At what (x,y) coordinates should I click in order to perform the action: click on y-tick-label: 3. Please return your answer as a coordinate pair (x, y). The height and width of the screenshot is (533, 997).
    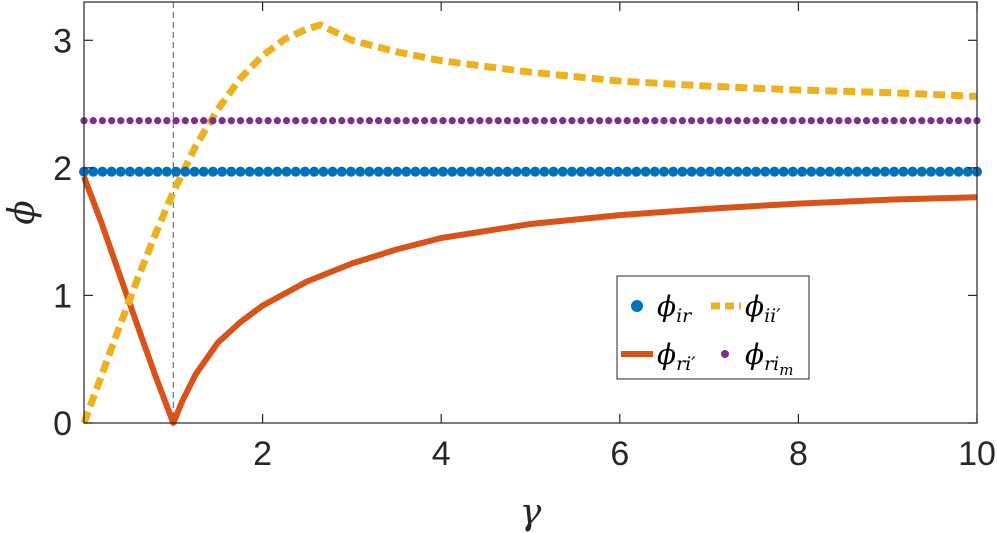
    Looking at the image, I should click on (62, 41).